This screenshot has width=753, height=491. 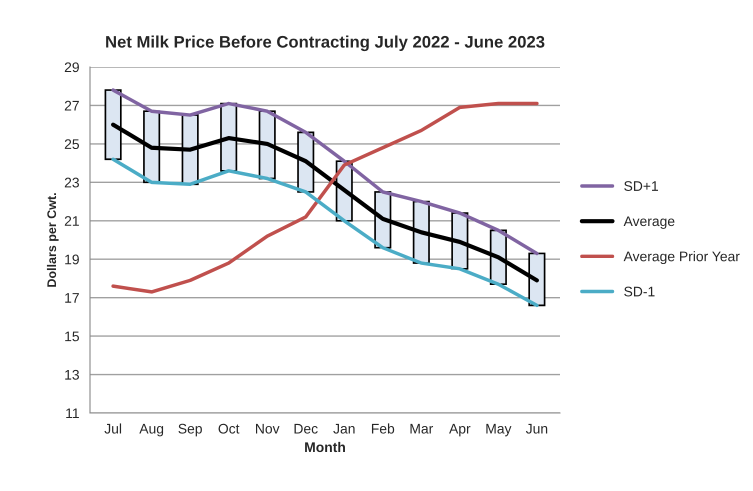 I want to click on x-tick-label: Jan, so click(x=344, y=429).